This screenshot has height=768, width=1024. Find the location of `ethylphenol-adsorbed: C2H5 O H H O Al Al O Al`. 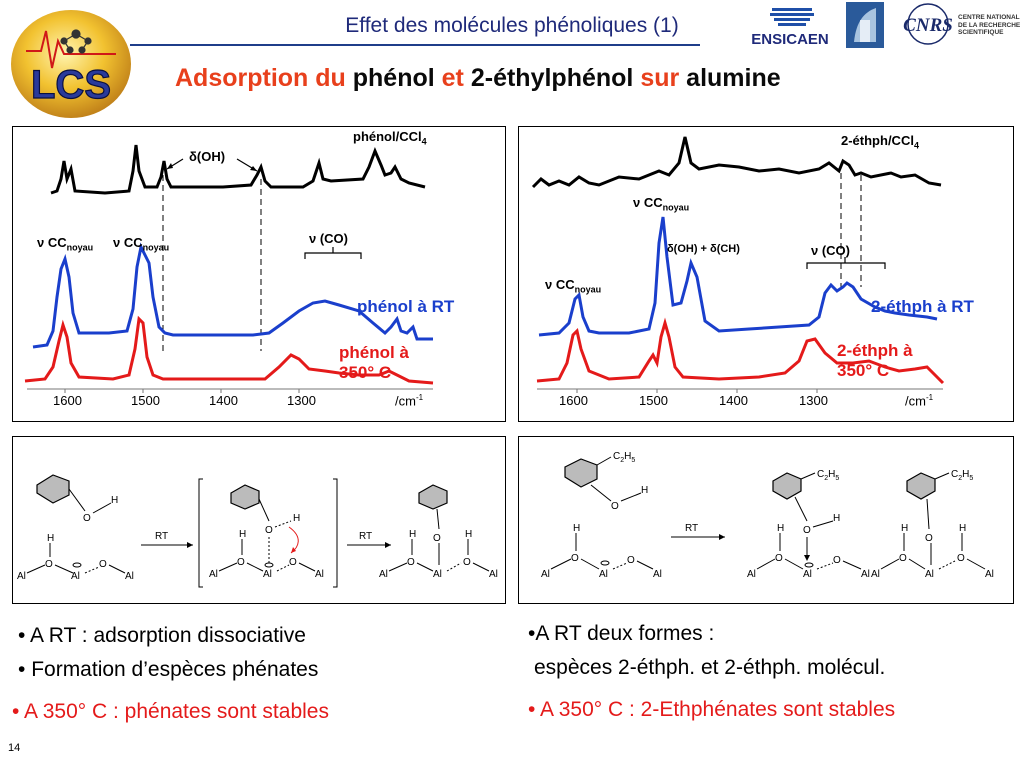

ethylphenol-adsorbed: C2H5 O H H O Al Al O Al is located at coordinates (808, 524).